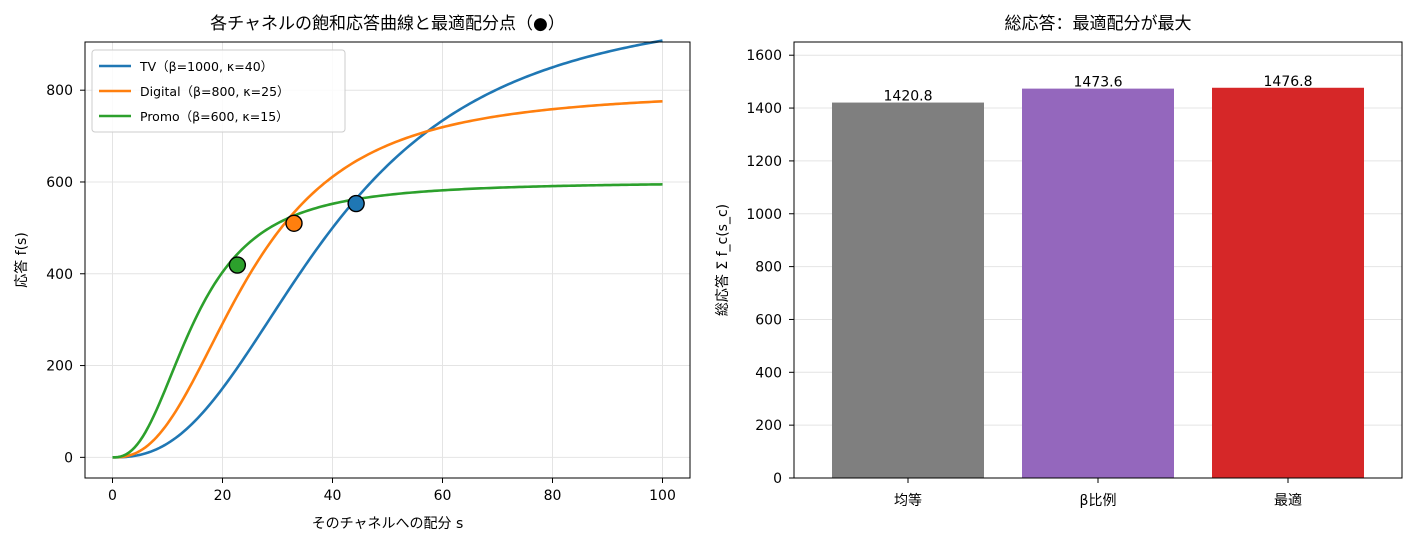 The image size is (1414, 546). What do you see at coordinates (59, 275) in the screenshot?
I see `left-y-tick-label: 400` at bounding box center [59, 275].